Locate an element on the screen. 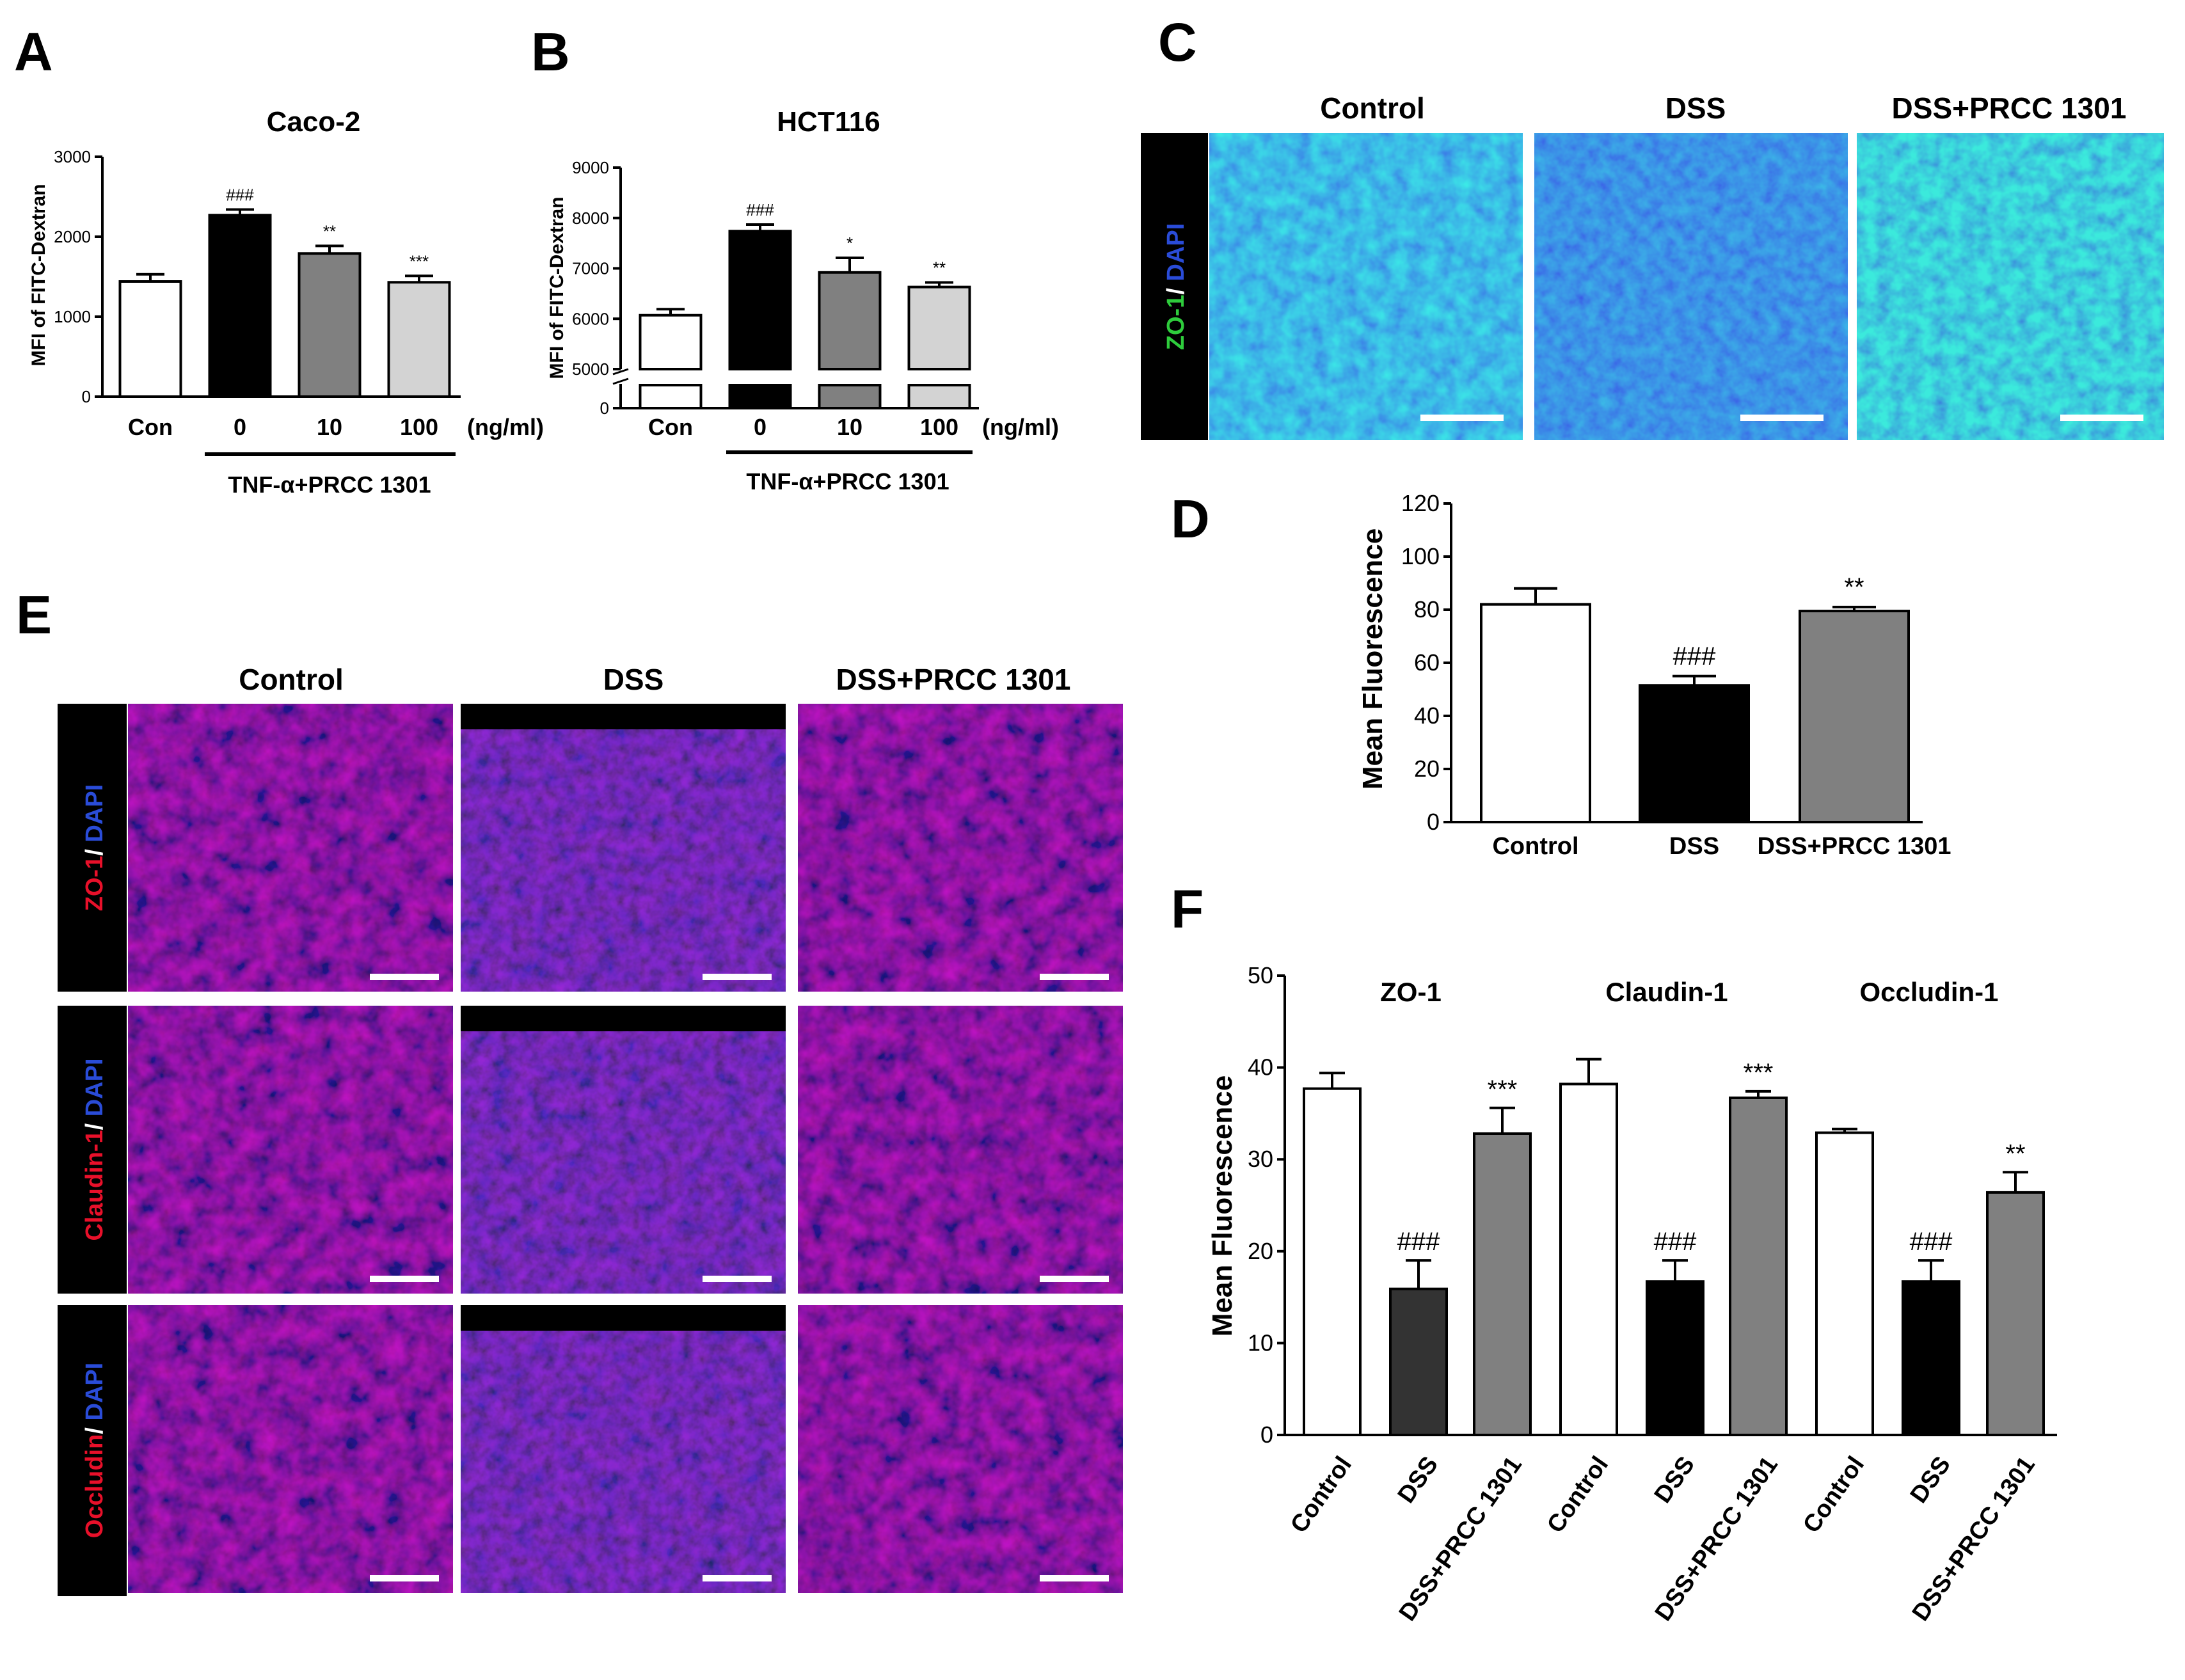  panel-c-label-zo1: ZO-1 is located at coordinates (1176, 323).